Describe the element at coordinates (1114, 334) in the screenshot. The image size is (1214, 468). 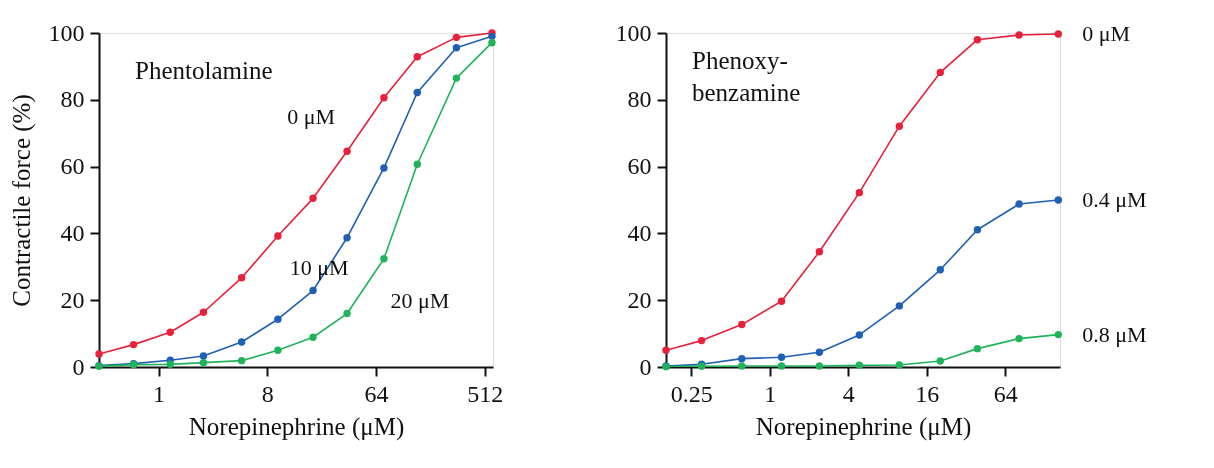
I see `series-label: 0.8 μM` at that location.